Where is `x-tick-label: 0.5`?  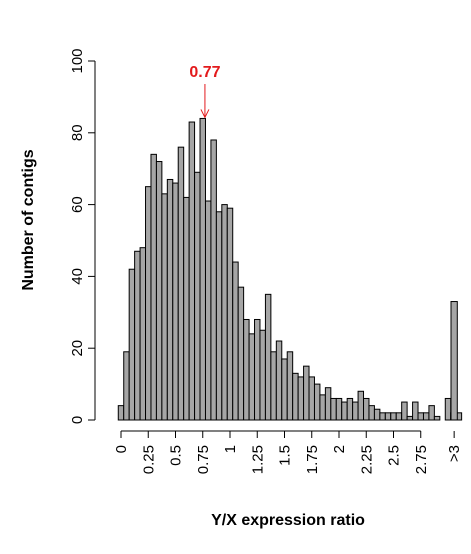
x-tick-label: 0.5 is located at coordinates (176, 455).